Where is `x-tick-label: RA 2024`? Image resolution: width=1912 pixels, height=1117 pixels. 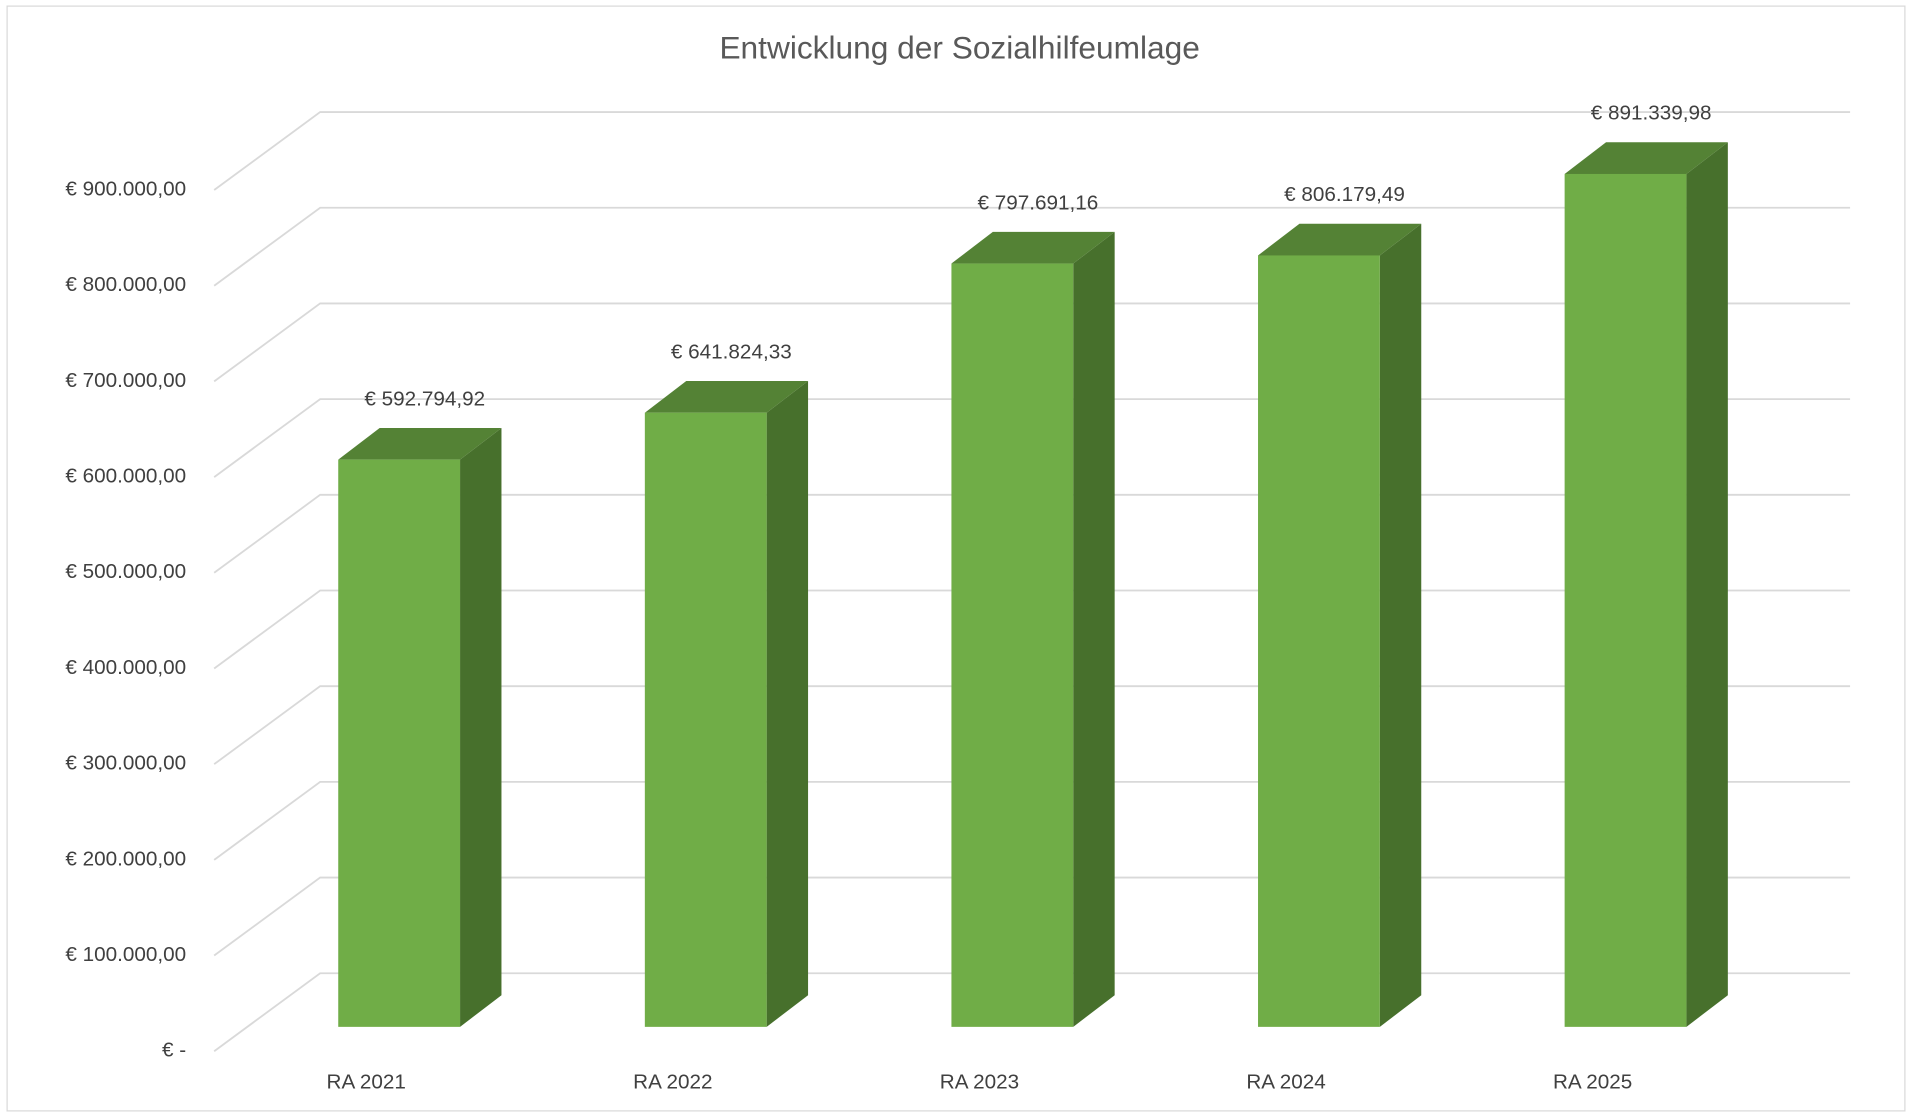 x-tick-label: RA 2024 is located at coordinates (1285, 1081).